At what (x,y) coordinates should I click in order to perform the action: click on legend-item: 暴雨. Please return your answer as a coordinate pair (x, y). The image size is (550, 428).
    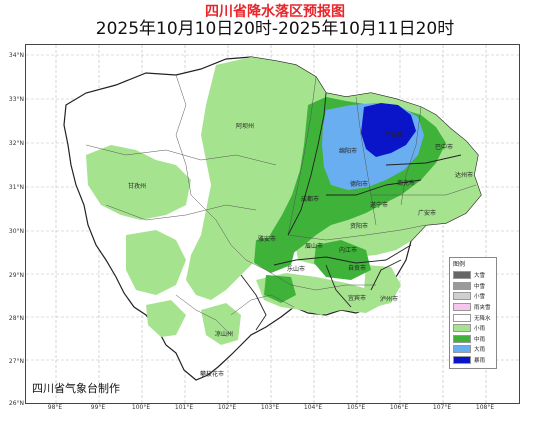
    Looking at the image, I should click on (473, 360).